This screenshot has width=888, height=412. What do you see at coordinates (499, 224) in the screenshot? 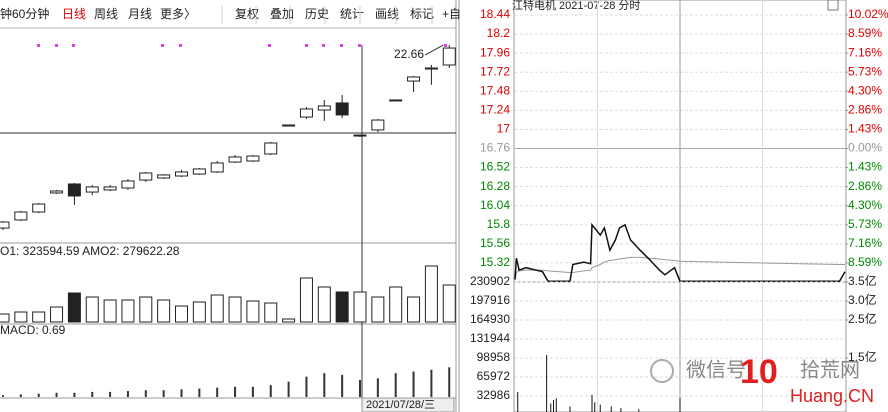
I see `y-tick-label: 15.8` at bounding box center [499, 224].